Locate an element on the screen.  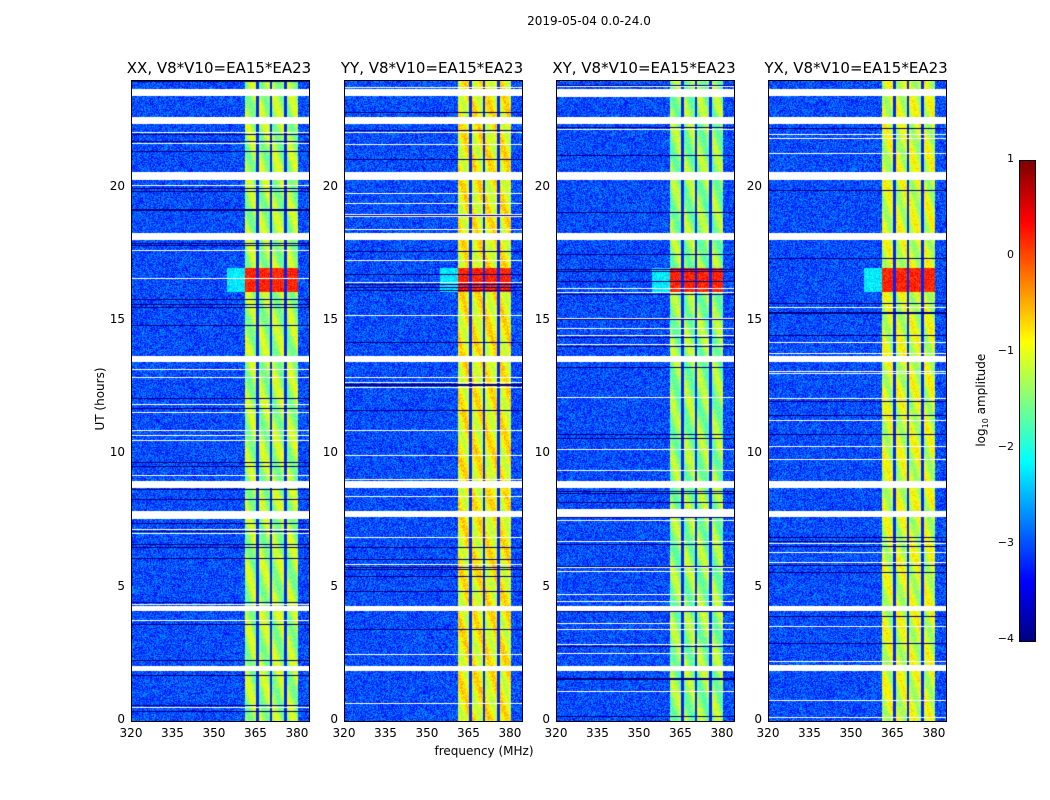
panel-title: XX, V8*V10=EA15*EA23 is located at coordinates (219, 68).